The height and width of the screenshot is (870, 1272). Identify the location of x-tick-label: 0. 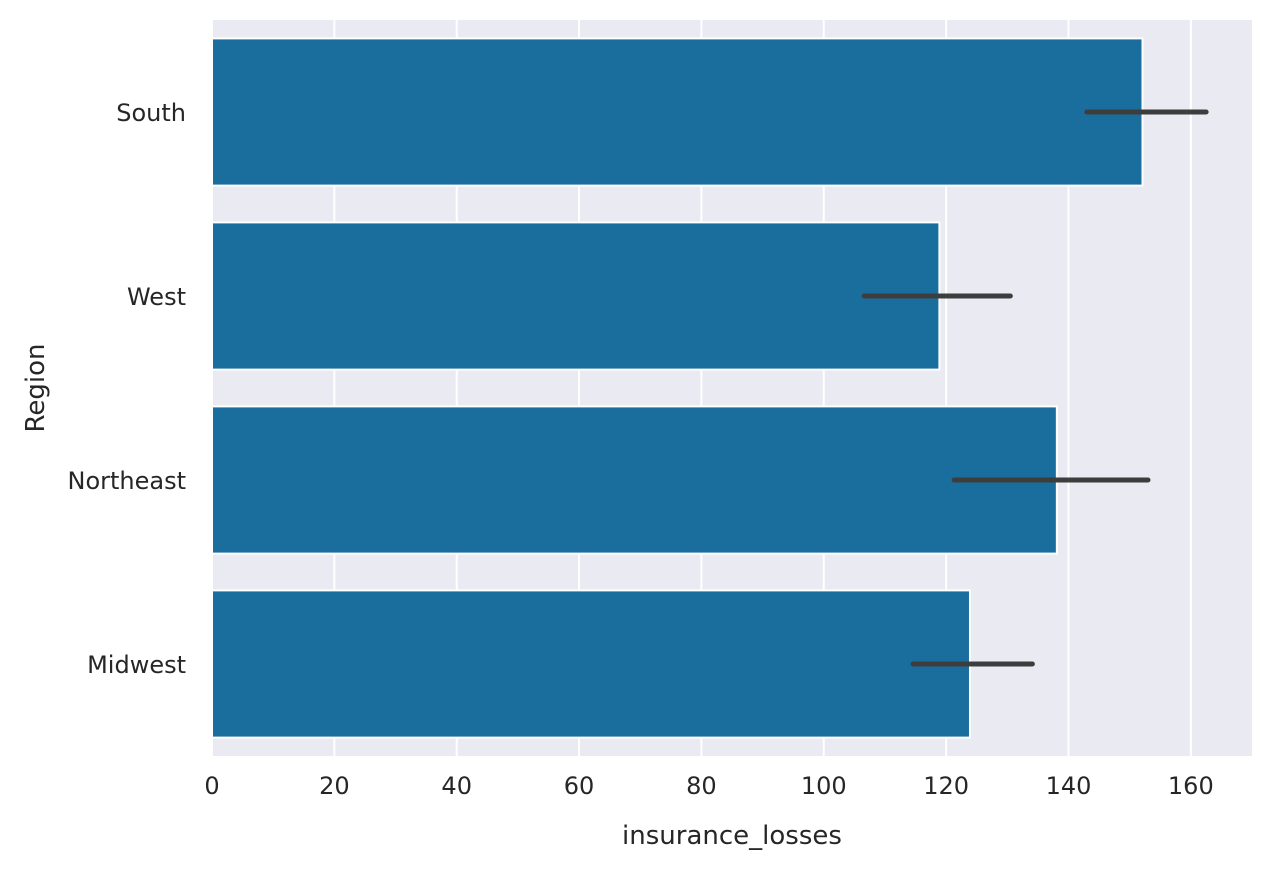
(211, 786).